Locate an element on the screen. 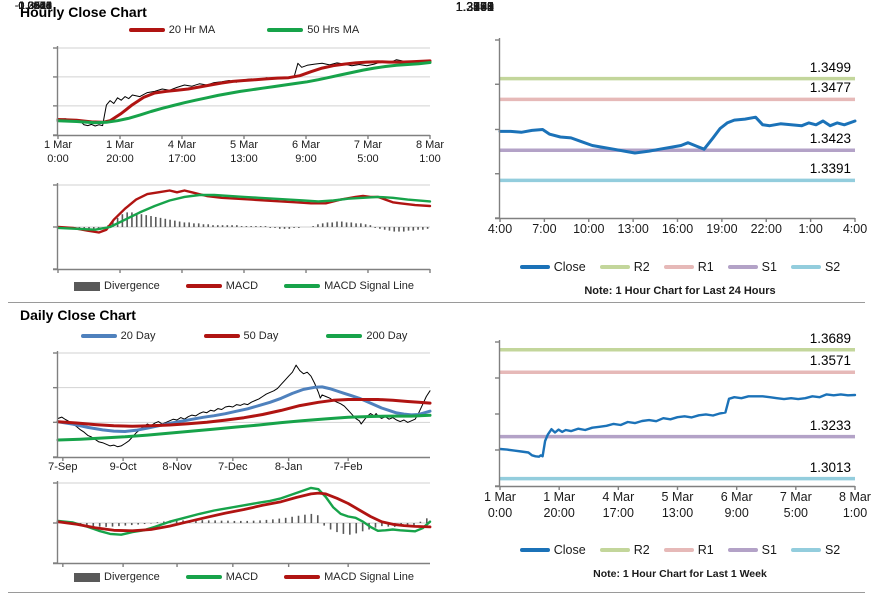 The image size is (873, 601). y-tick-label: 1.3083 is located at coordinates (35, 6).